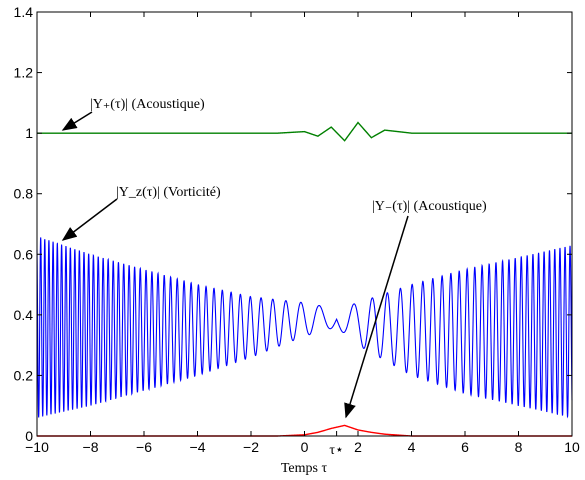 This screenshot has height=480, width=585. I want to click on y-tick-label: 1, so click(29, 133).